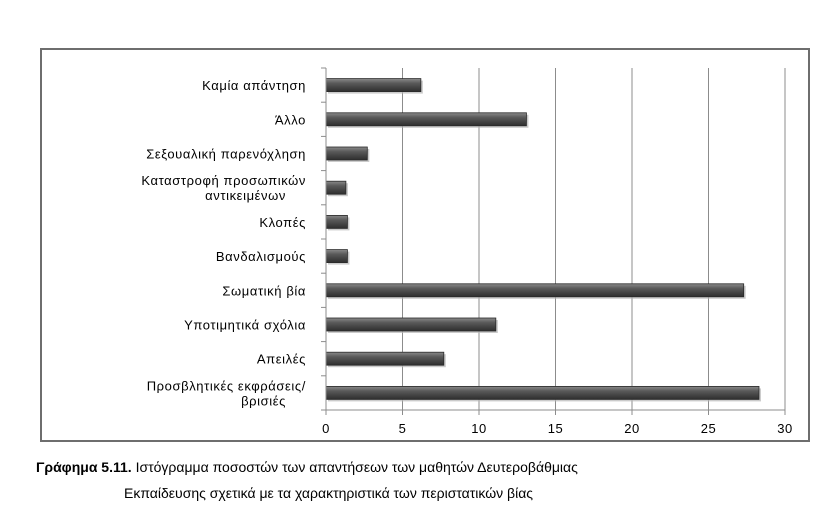 The image size is (817, 512). Describe the element at coordinates (326, 428) in the screenshot. I see `x-tick-label-0: 0` at that location.